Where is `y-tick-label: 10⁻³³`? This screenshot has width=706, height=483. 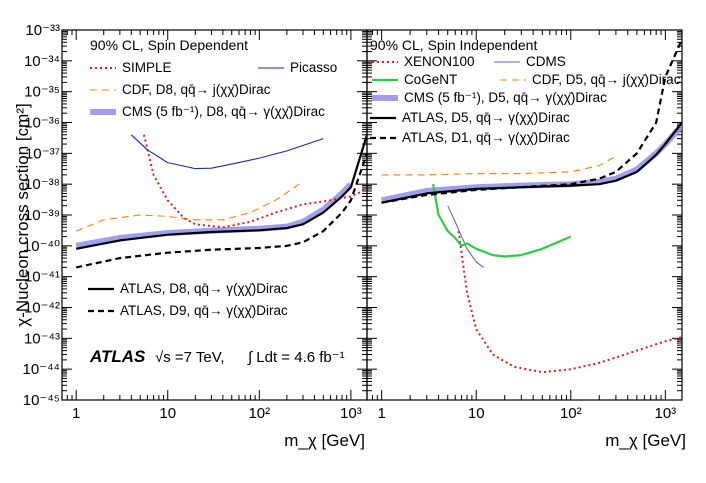 y-tick-label: 10⁻³³ is located at coordinates (42, 30).